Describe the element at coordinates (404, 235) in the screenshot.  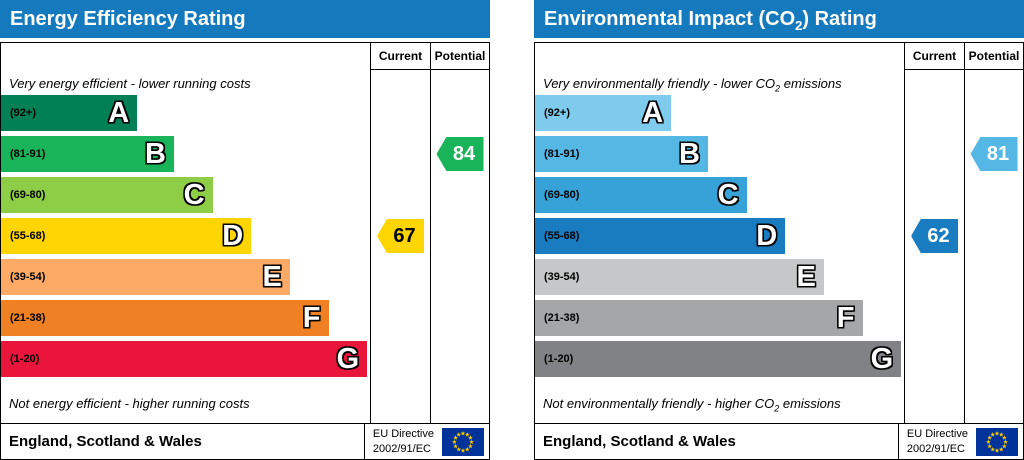
I see `current-rating-value: 67` at that location.